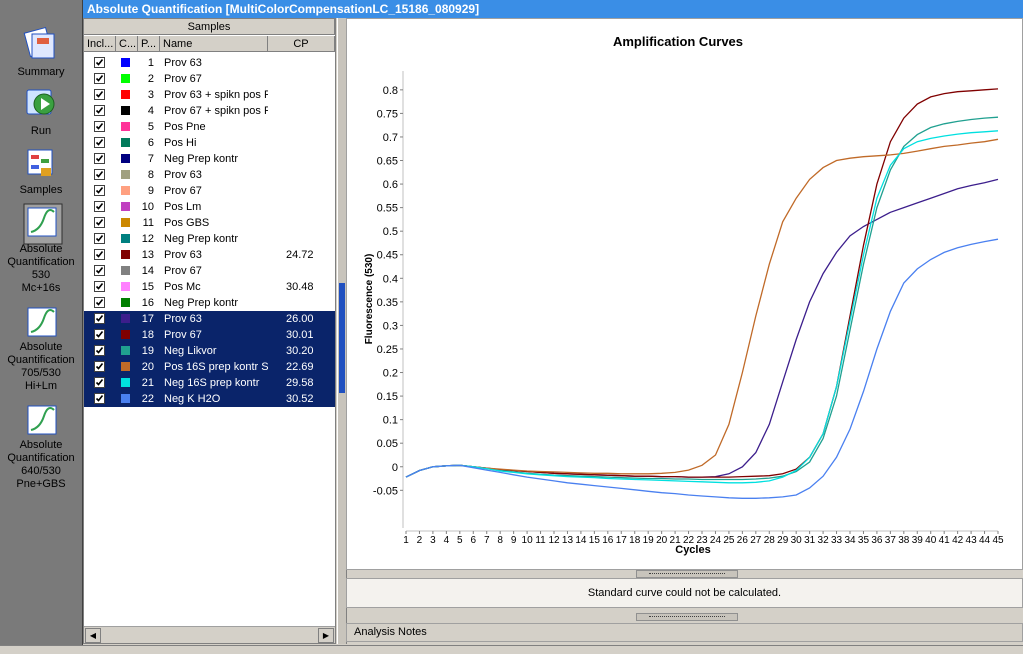  I want to click on table-row: 5 Pos Pne, so click(209, 127).